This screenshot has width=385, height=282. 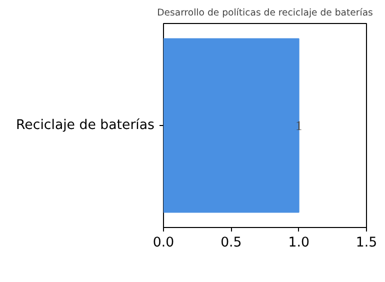 I want to click on x-tick-label: 0.0, so click(x=163, y=243).